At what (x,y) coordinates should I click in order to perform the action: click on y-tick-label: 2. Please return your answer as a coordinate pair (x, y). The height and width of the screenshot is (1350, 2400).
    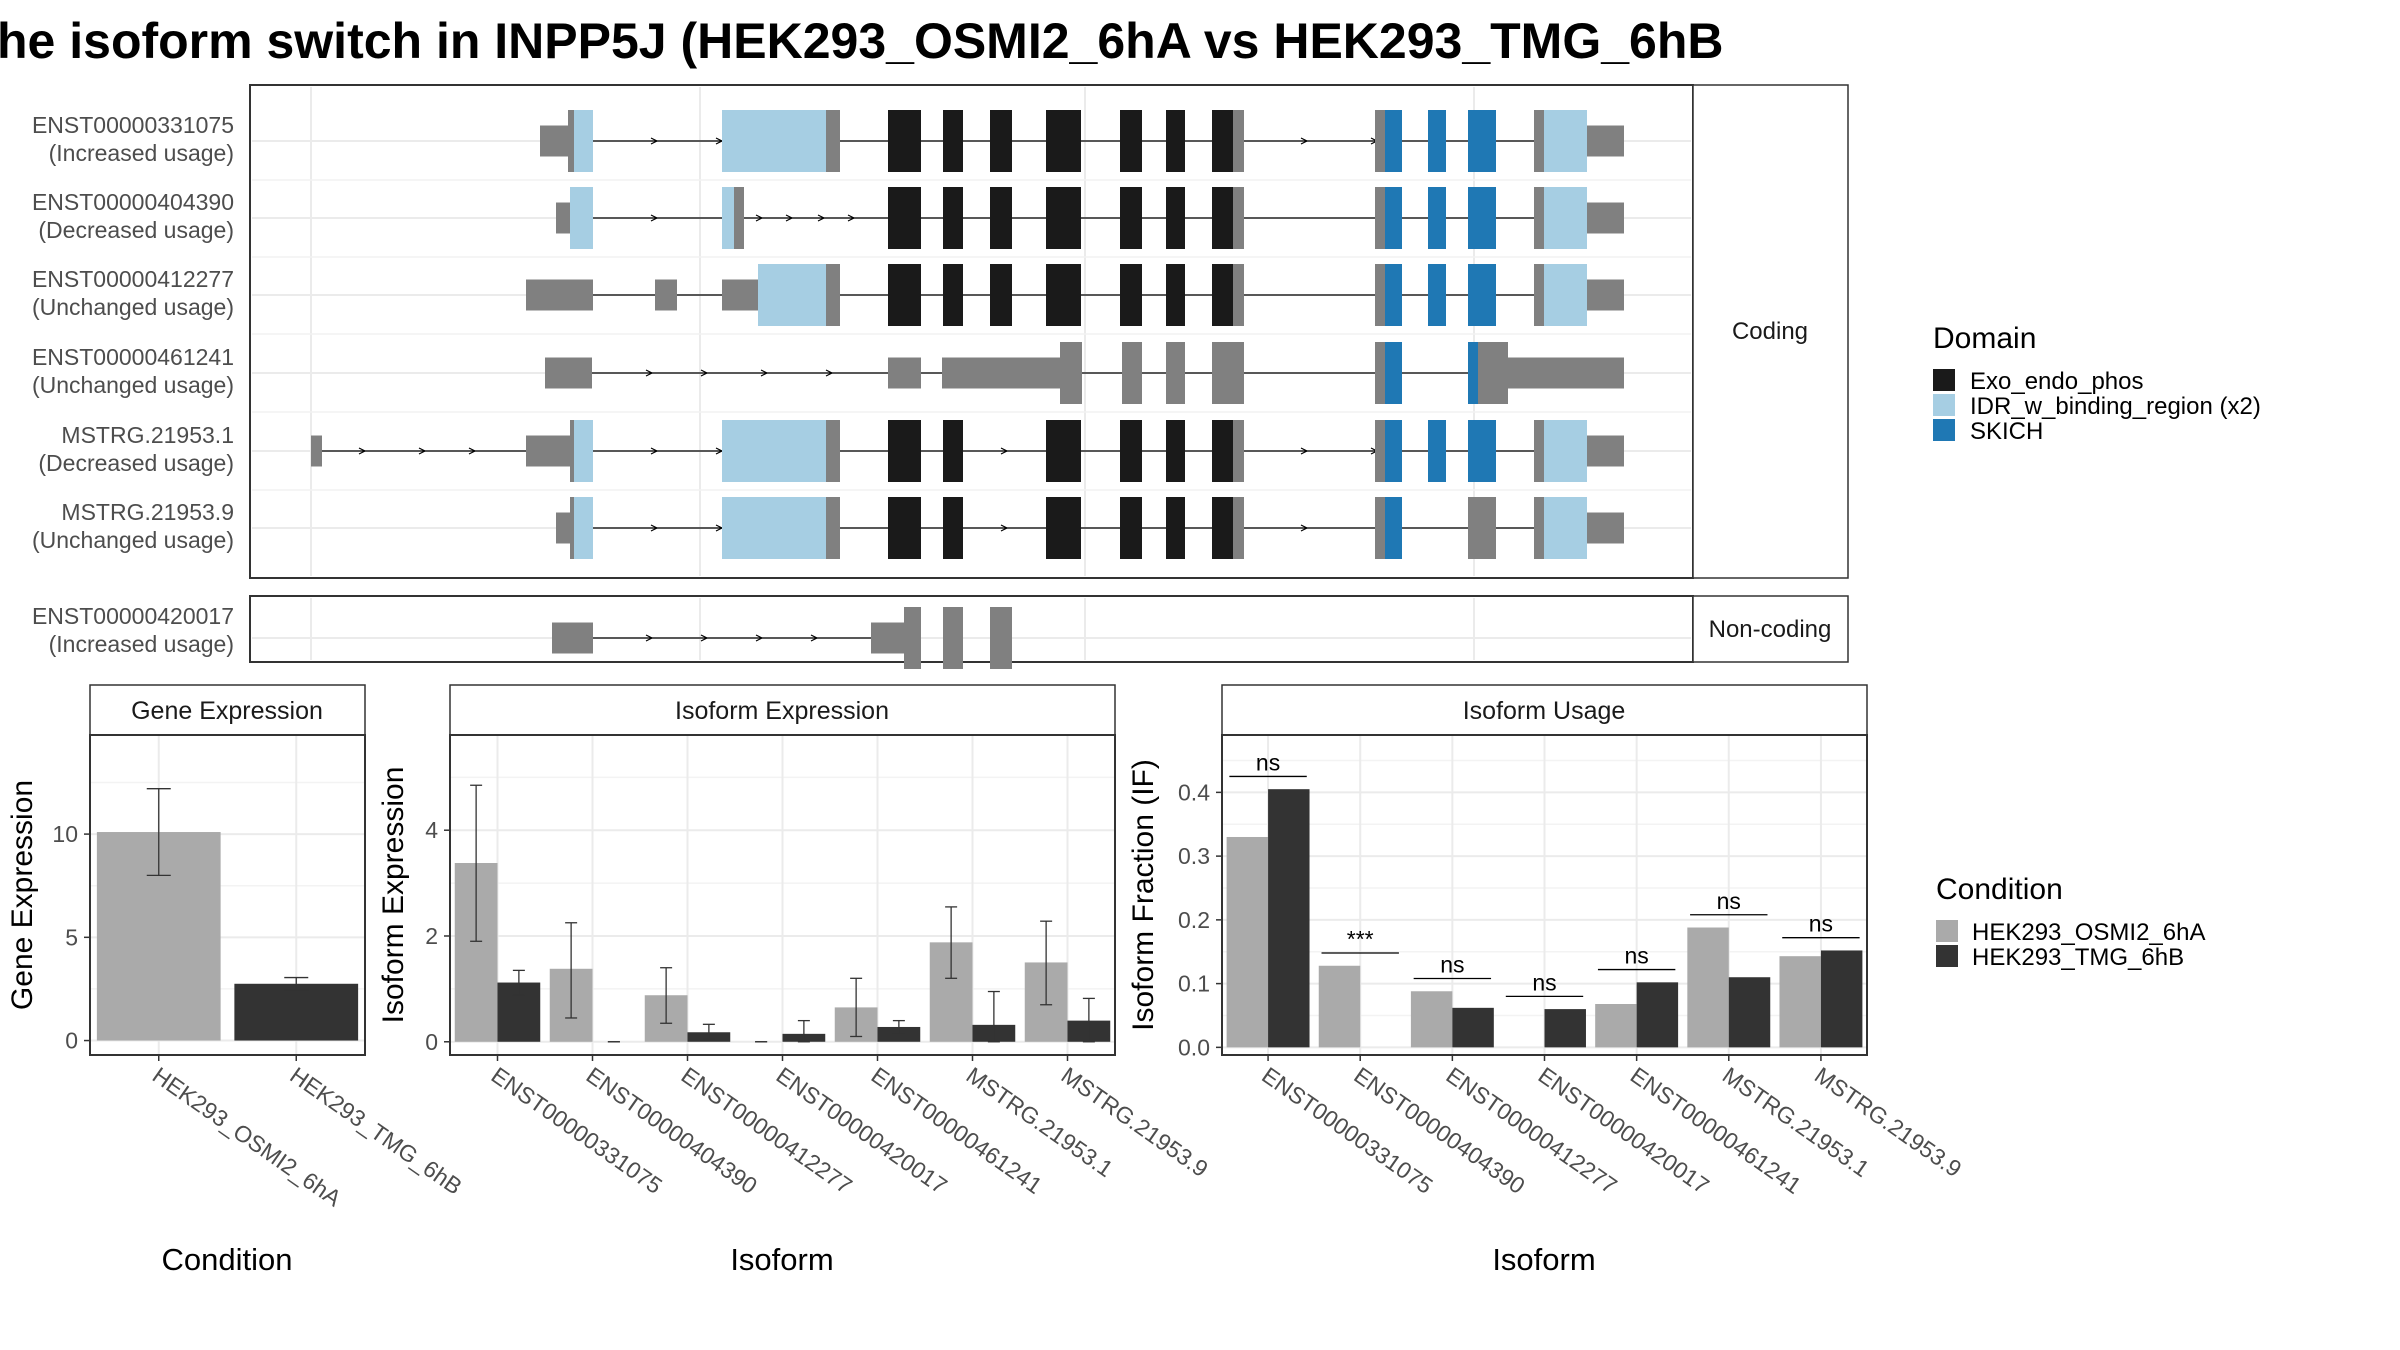
    Looking at the image, I should click on (431, 936).